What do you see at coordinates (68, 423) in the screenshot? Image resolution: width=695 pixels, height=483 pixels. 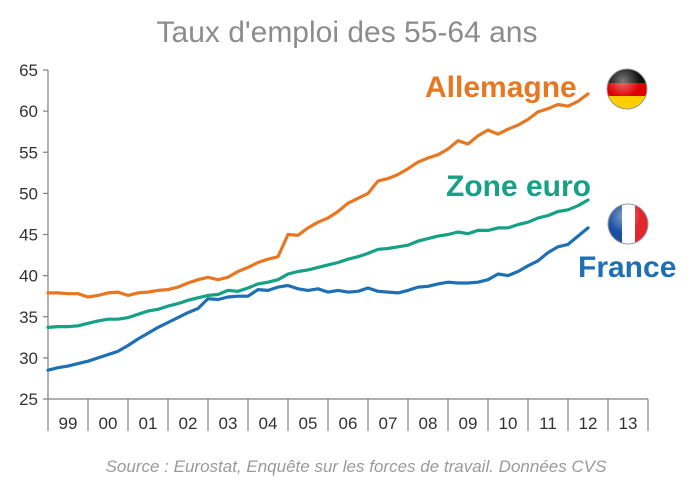 I see `x-tick-label: 99` at bounding box center [68, 423].